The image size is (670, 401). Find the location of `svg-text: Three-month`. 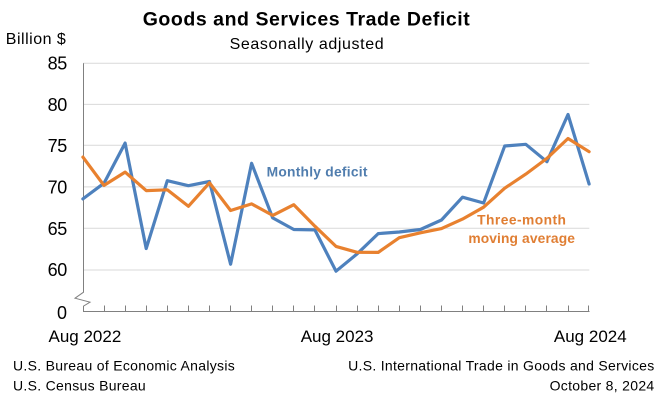

svg-text: Three-month is located at coordinates (521, 220).